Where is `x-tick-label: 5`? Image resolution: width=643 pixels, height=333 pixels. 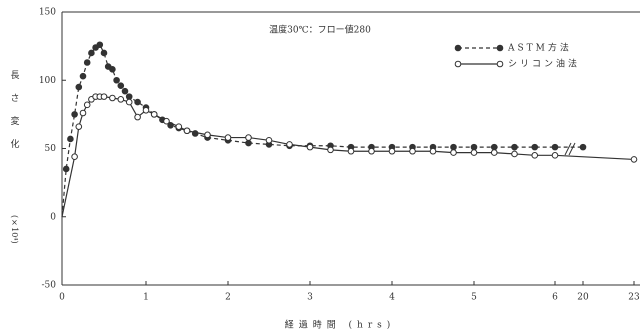 x-tick-label: 5 is located at coordinates (474, 298).